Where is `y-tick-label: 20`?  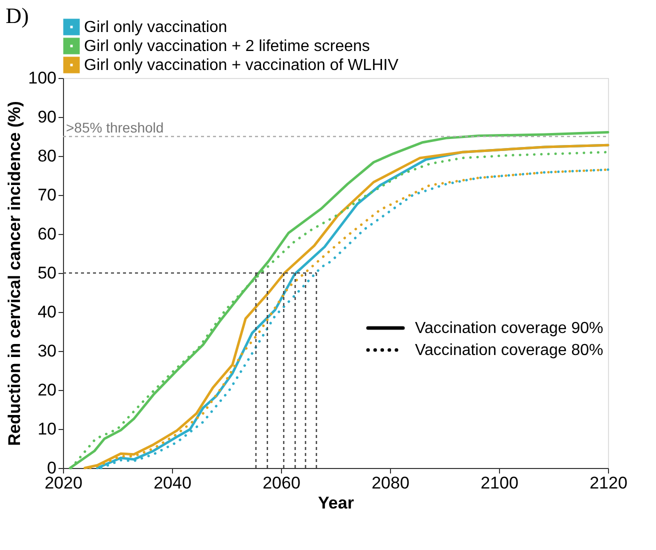
y-tick-label: 20 is located at coordinates (47, 390).